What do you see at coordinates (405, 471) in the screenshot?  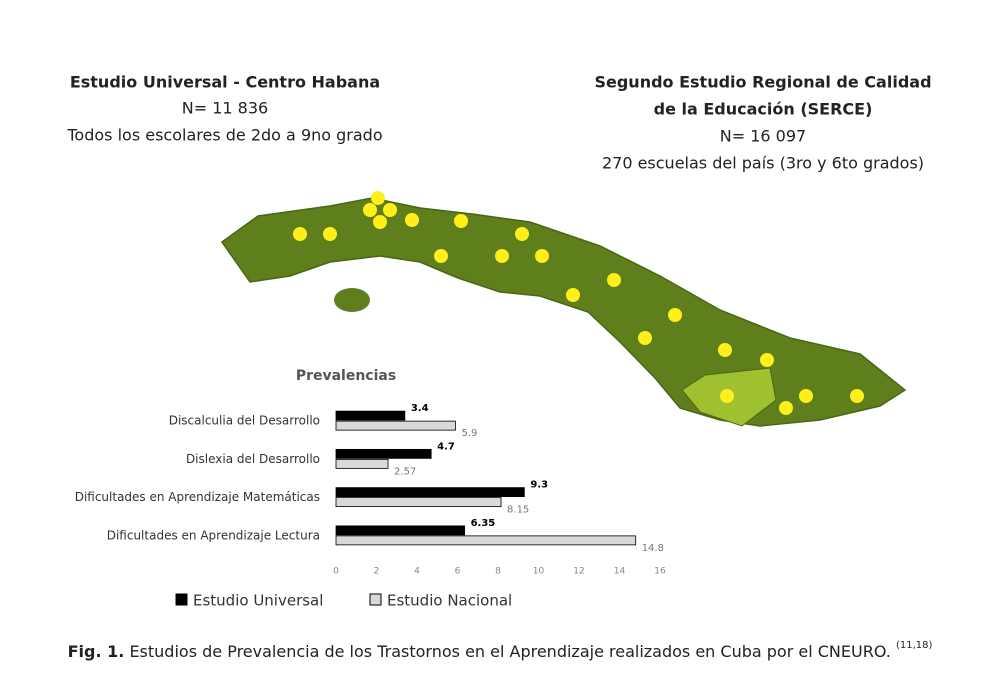 I see `value-label: 2.57` at bounding box center [405, 471].